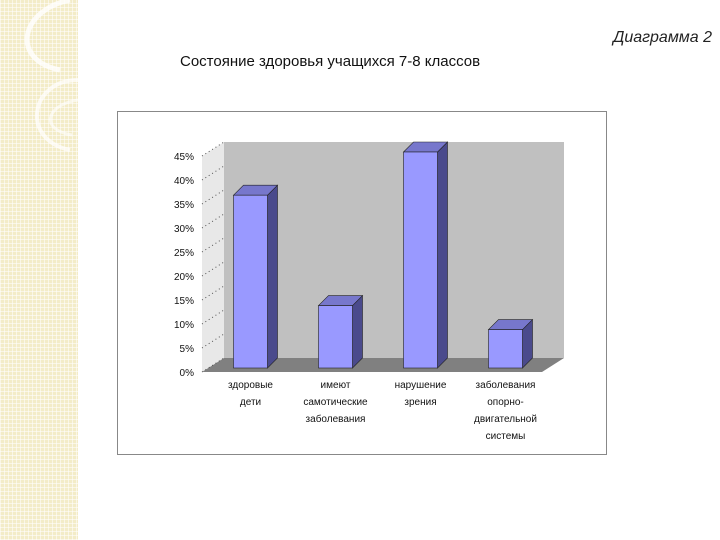 This screenshot has width=720, height=540. What do you see at coordinates (213, 257) in the screenshot?
I see `chart-side-wall` at bounding box center [213, 257].